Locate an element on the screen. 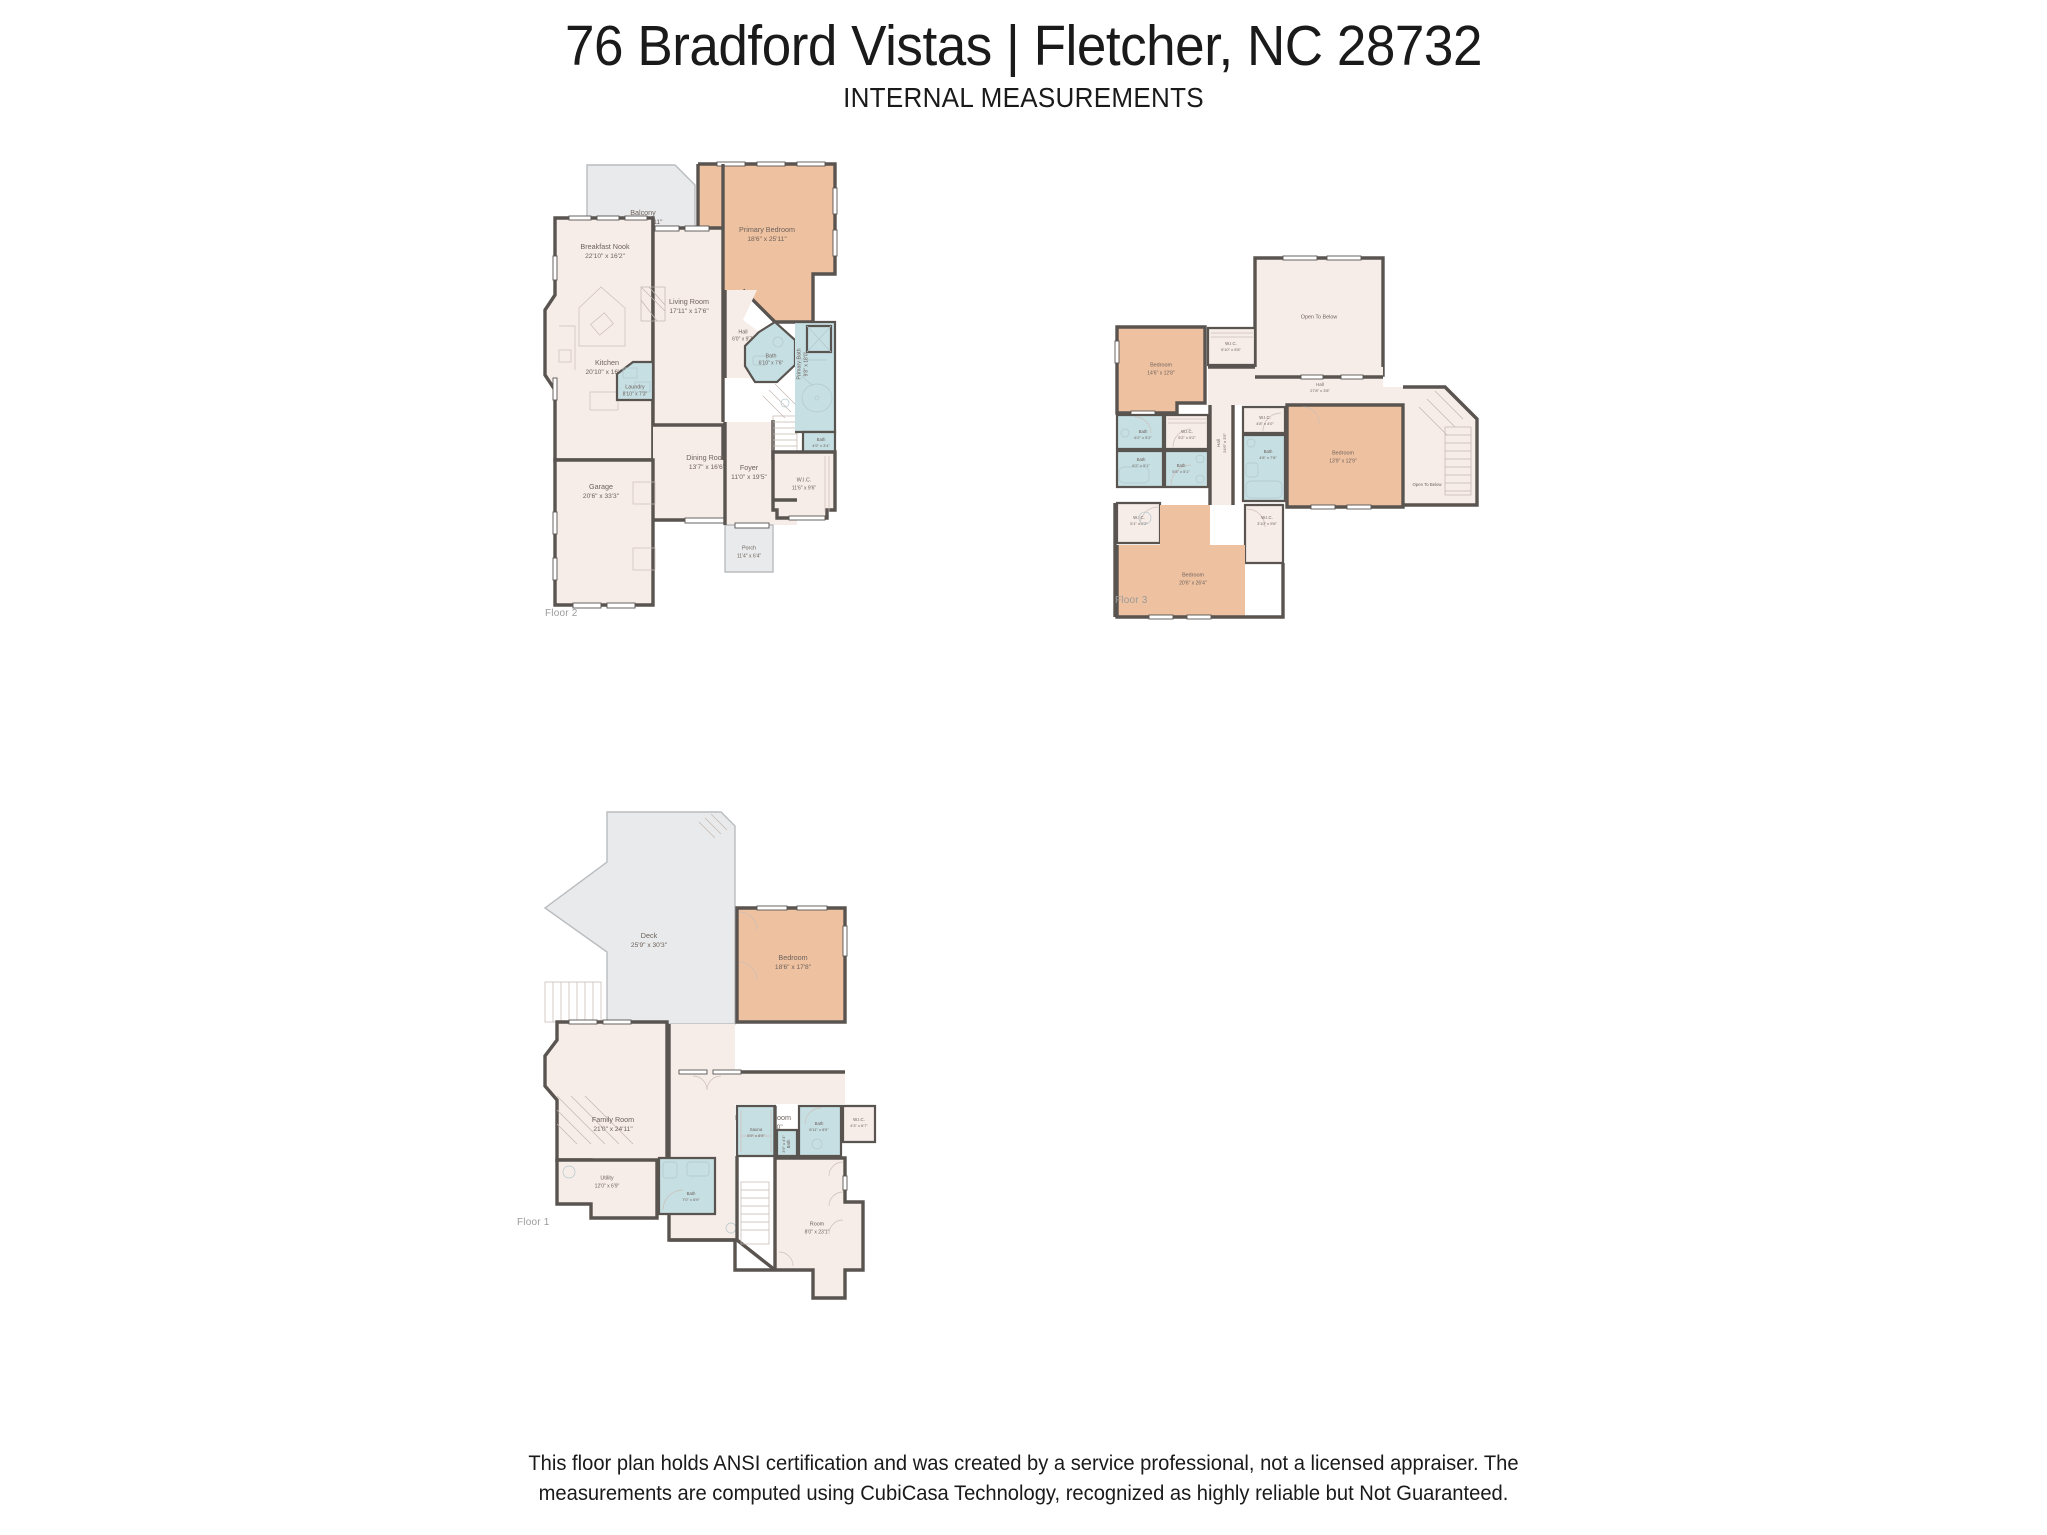 The height and width of the screenshot is (1535, 2047). room-porch: Porch 11'4" x 6'4" is located at coordinates (749, 548).